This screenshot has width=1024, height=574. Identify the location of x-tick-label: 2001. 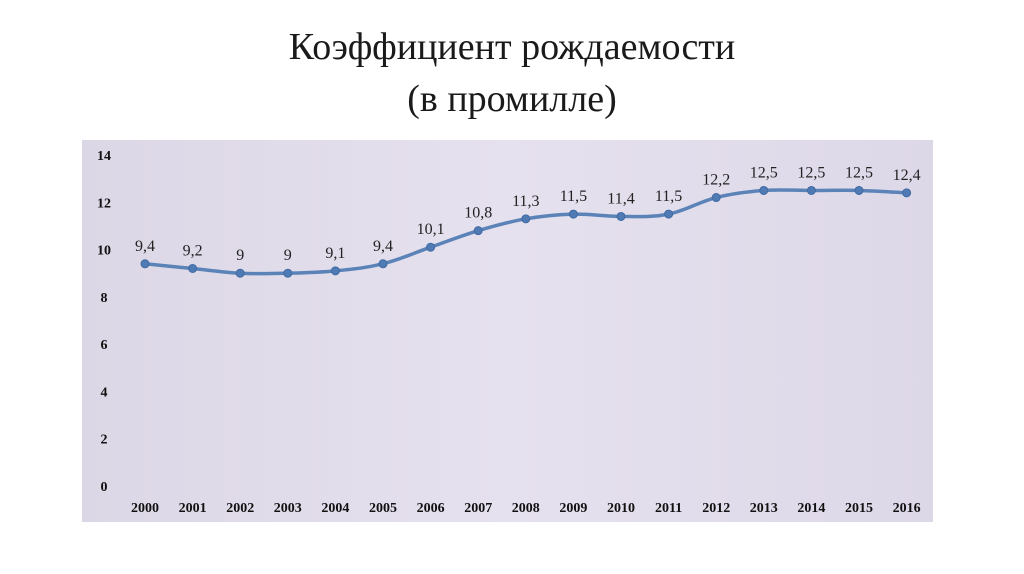
(193, 508).